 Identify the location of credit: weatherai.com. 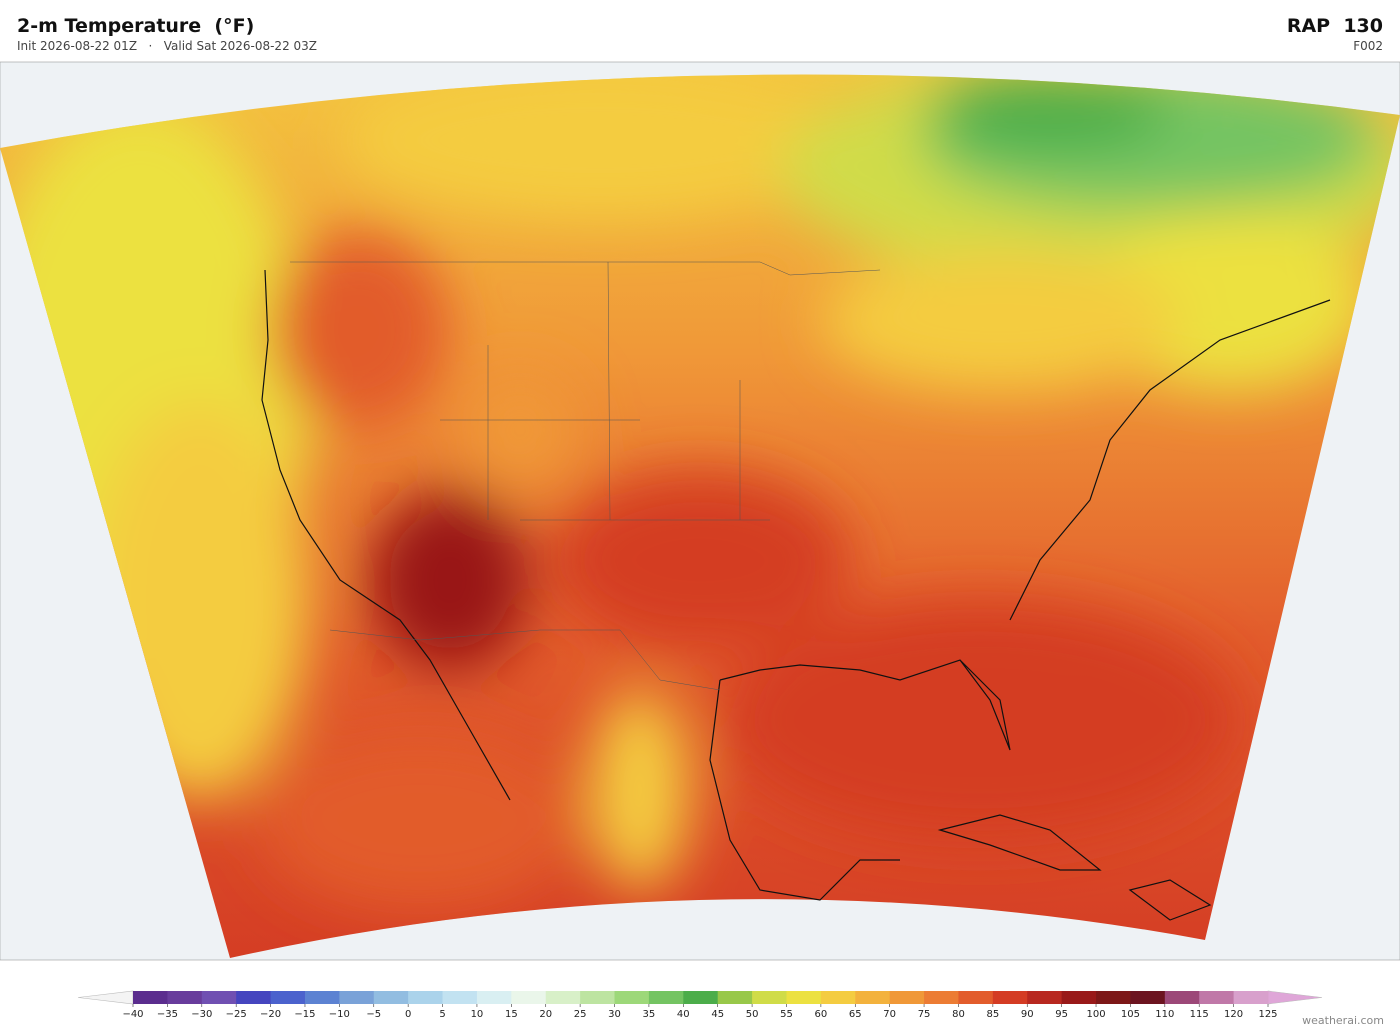
(1343, 1020).